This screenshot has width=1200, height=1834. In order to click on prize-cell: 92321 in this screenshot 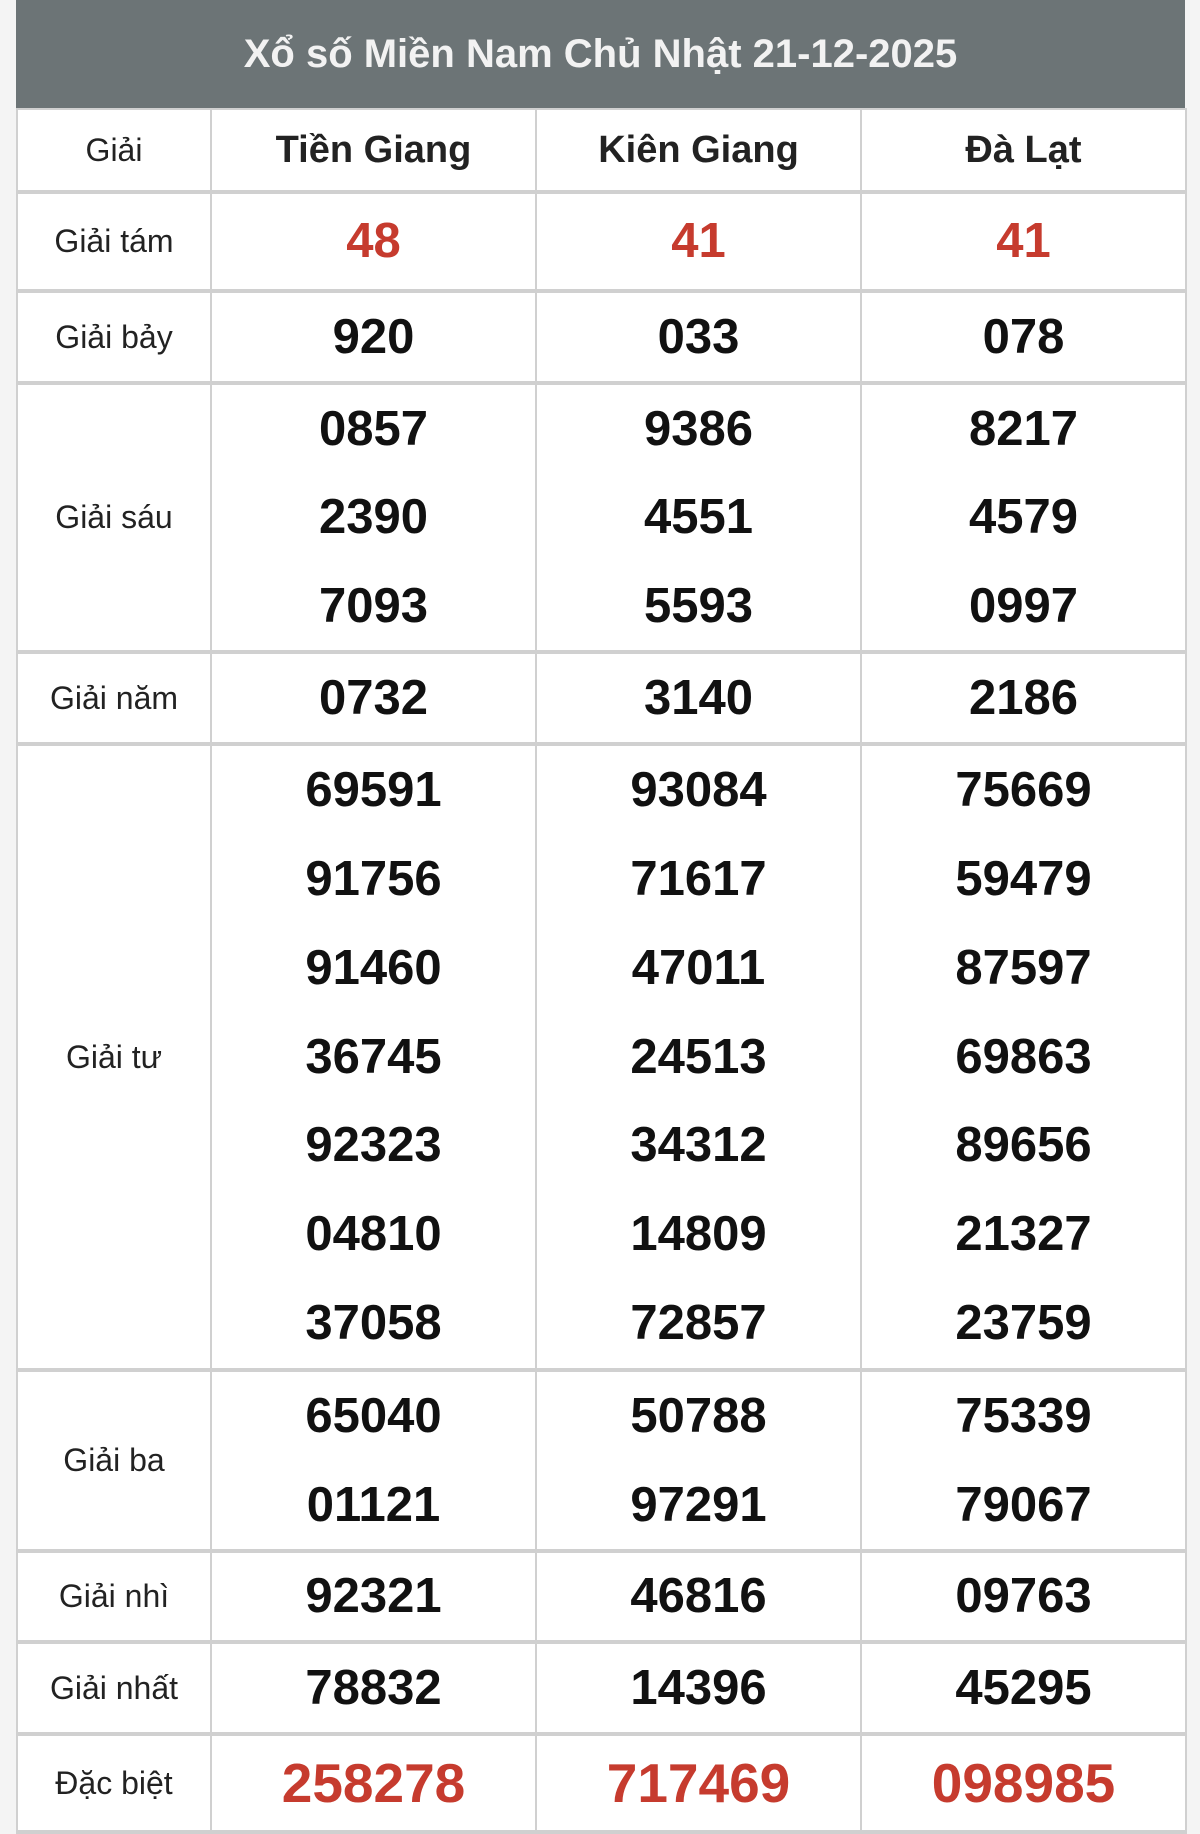, I will do `click(373, 1597)`.